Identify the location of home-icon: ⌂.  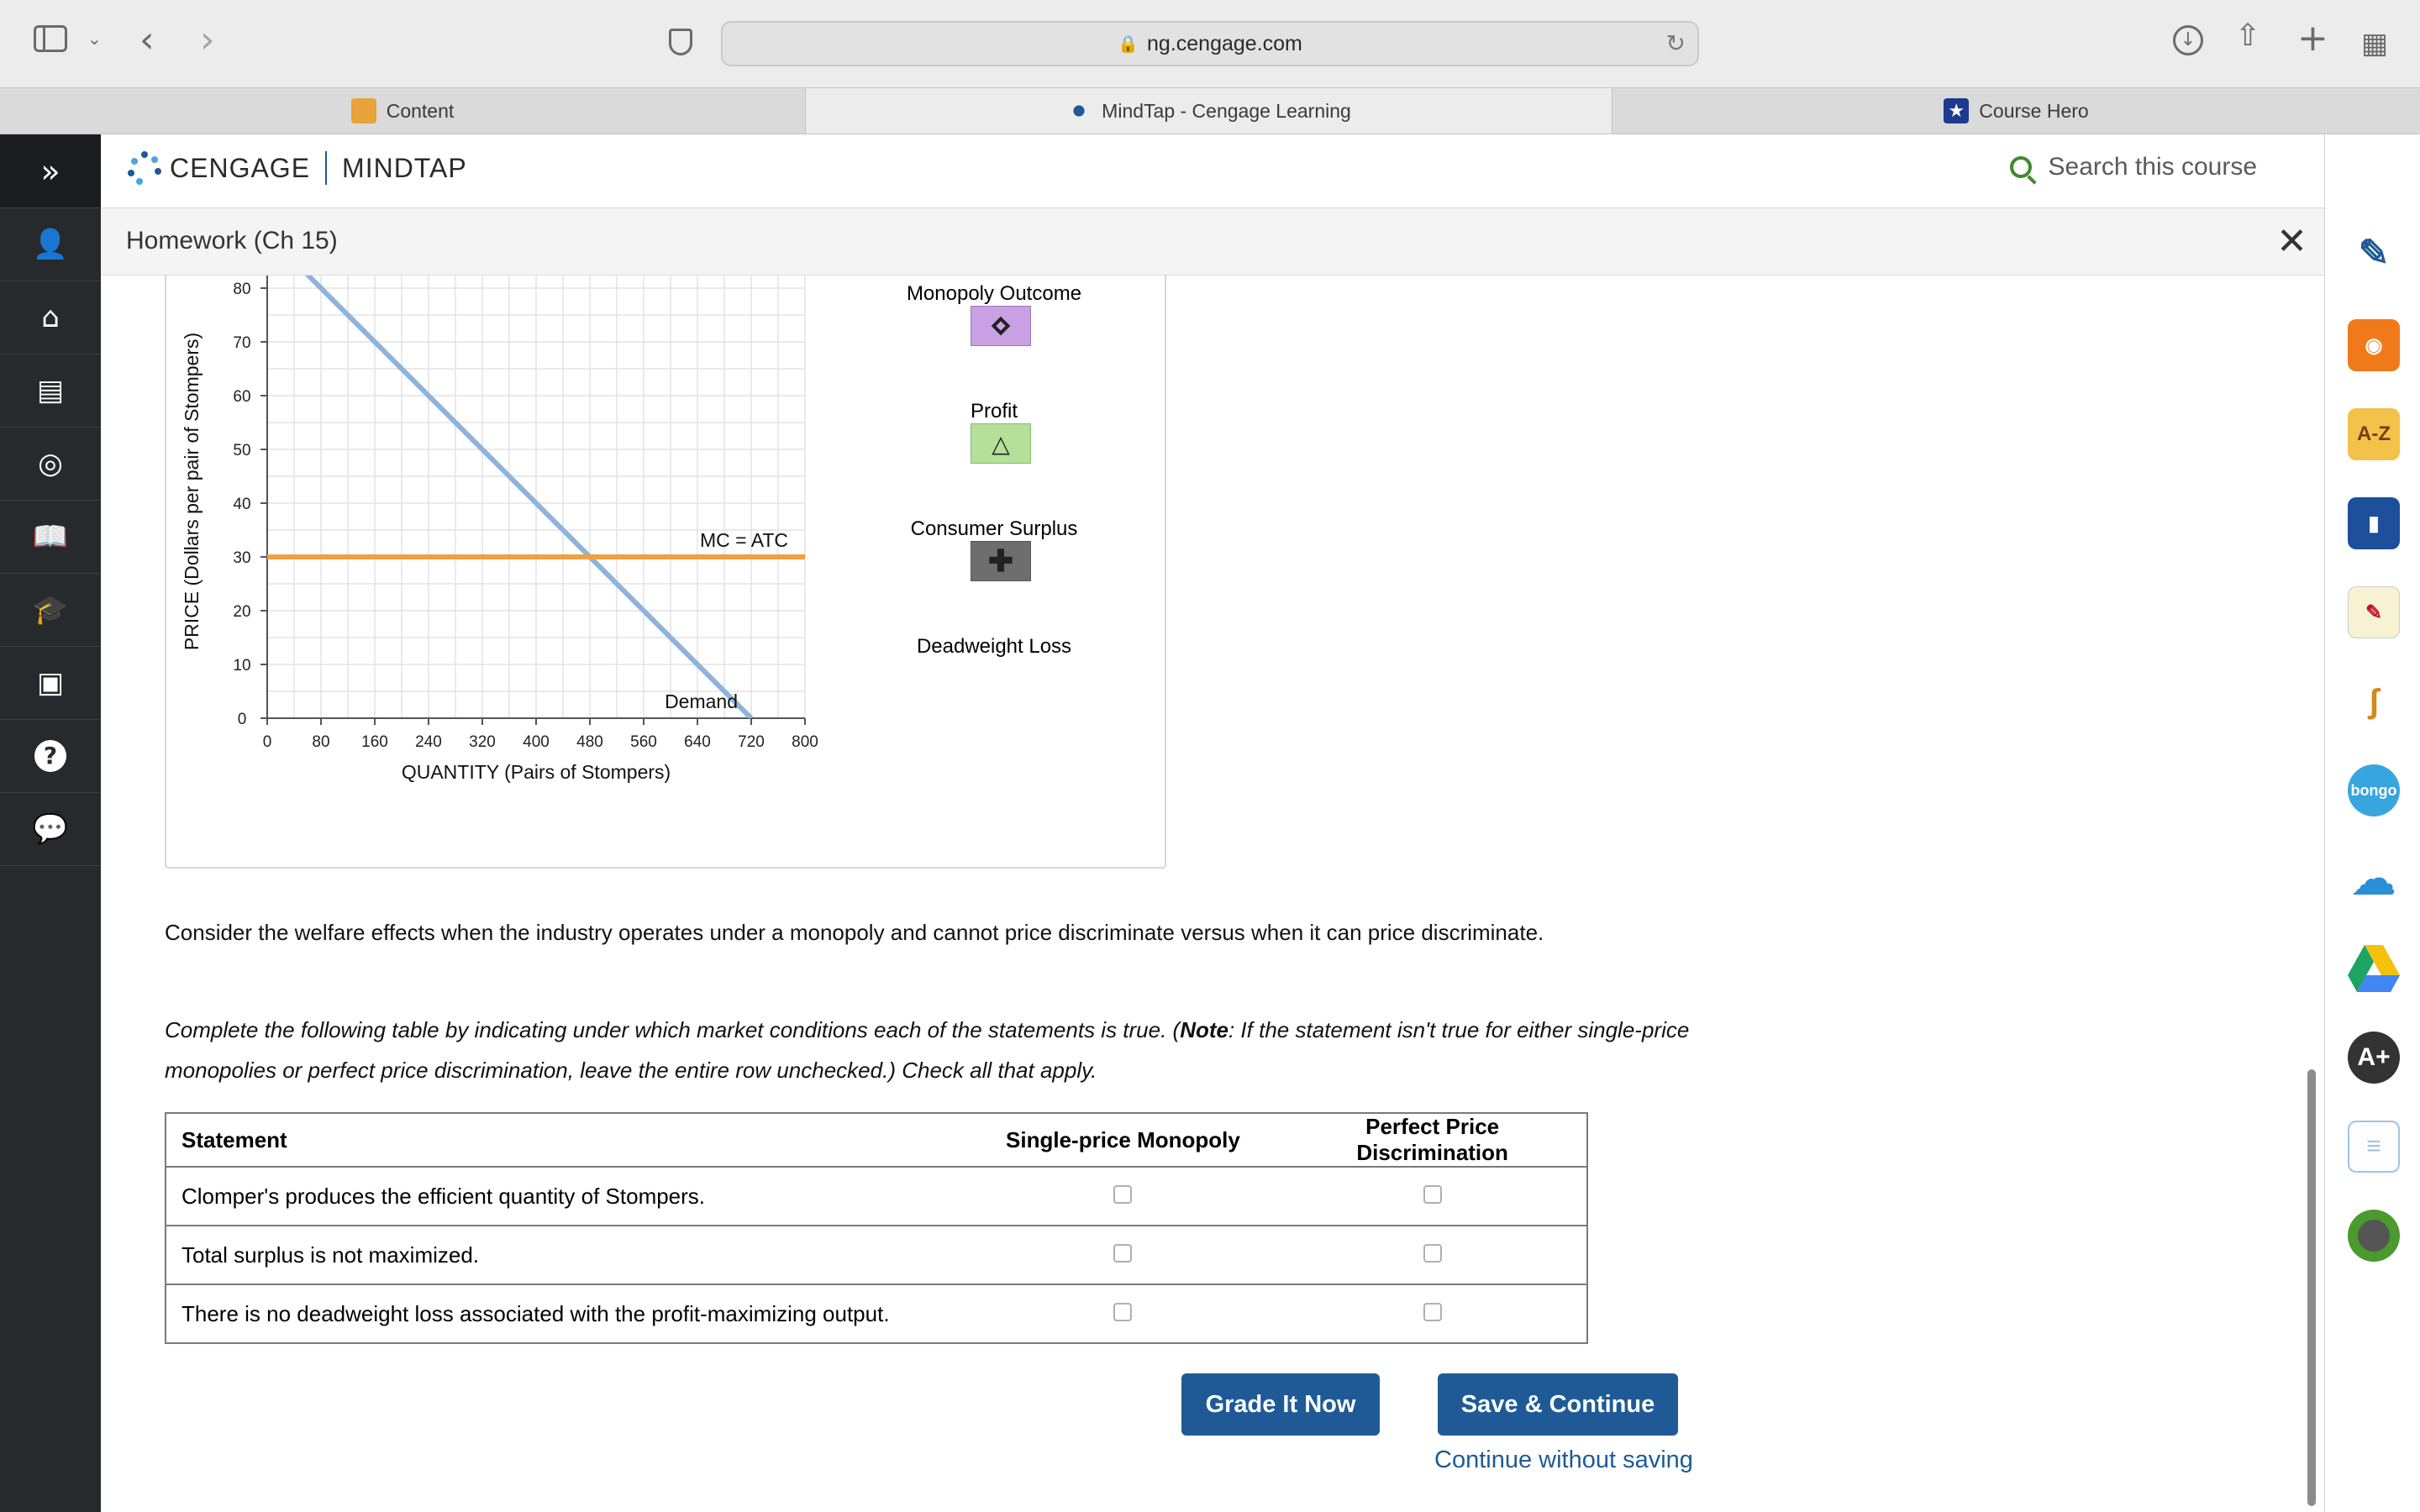
(51, 317).